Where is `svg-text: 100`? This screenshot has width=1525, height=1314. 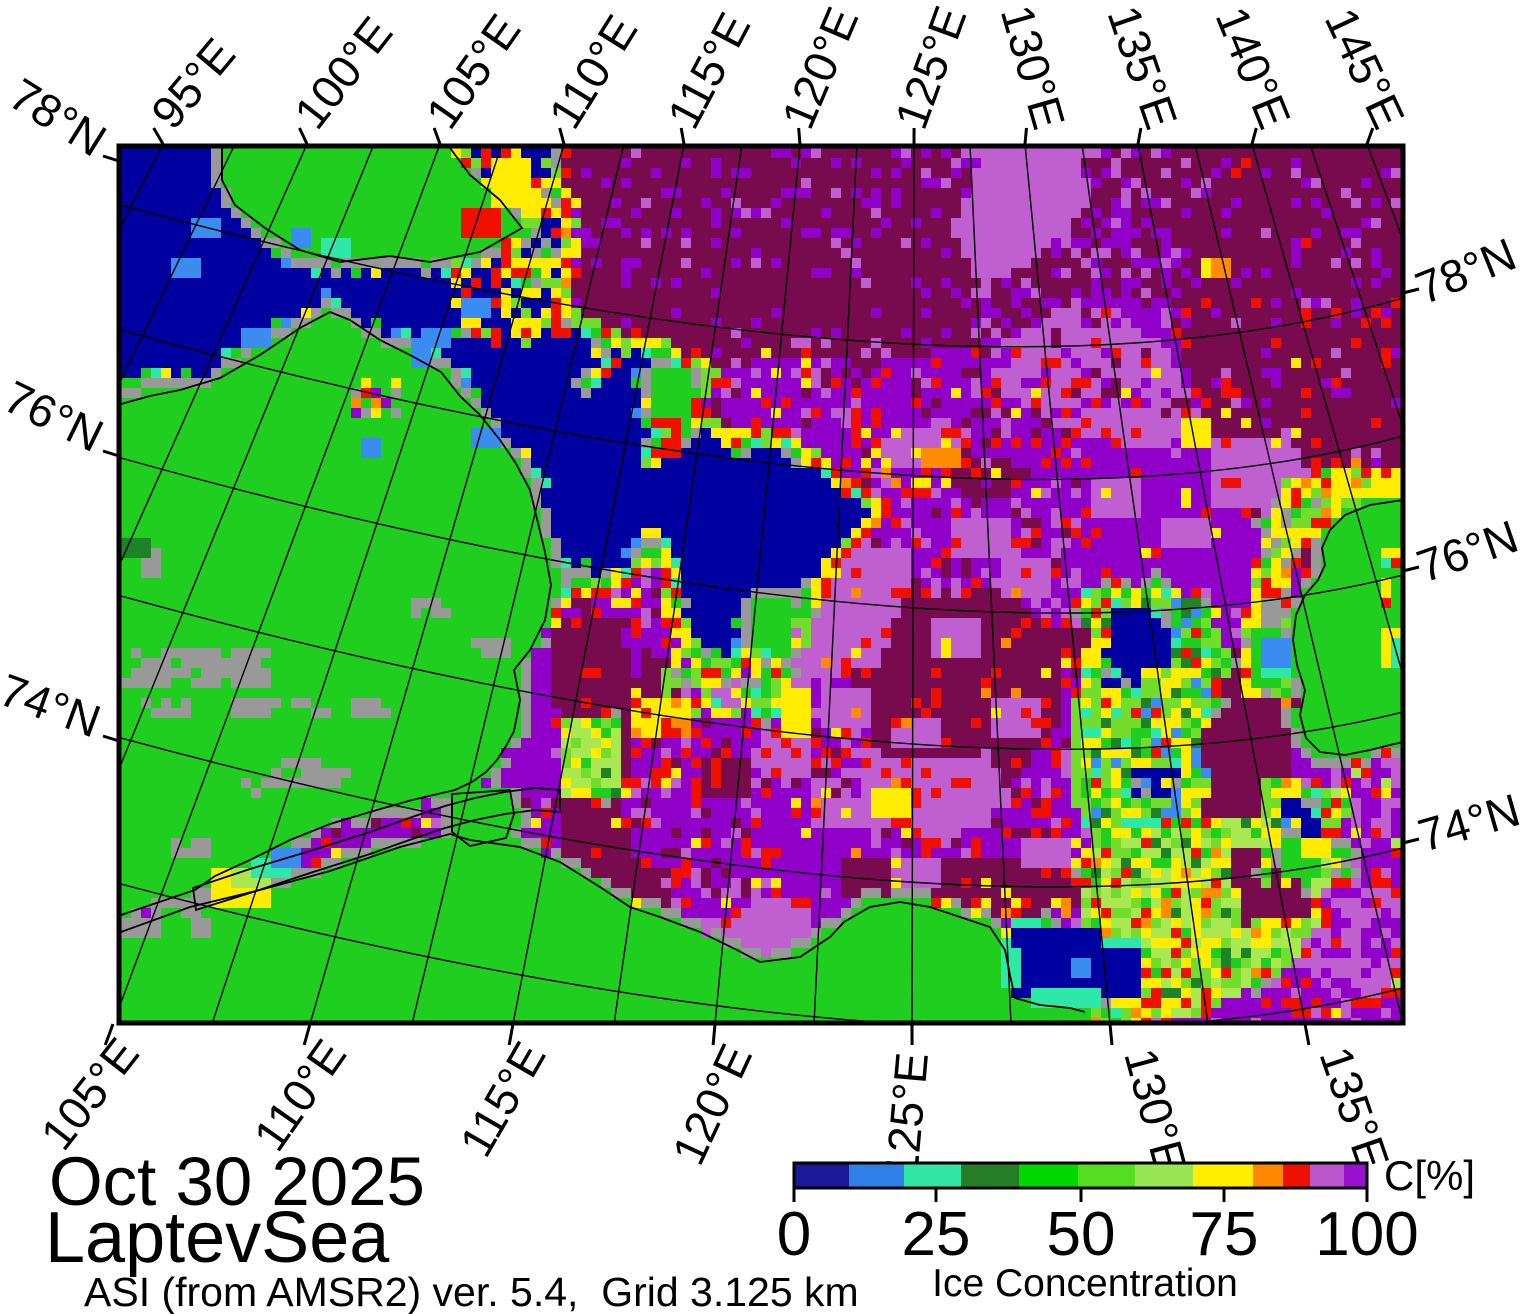 svg-text: 100 is located at coordinates (1366, 1234).